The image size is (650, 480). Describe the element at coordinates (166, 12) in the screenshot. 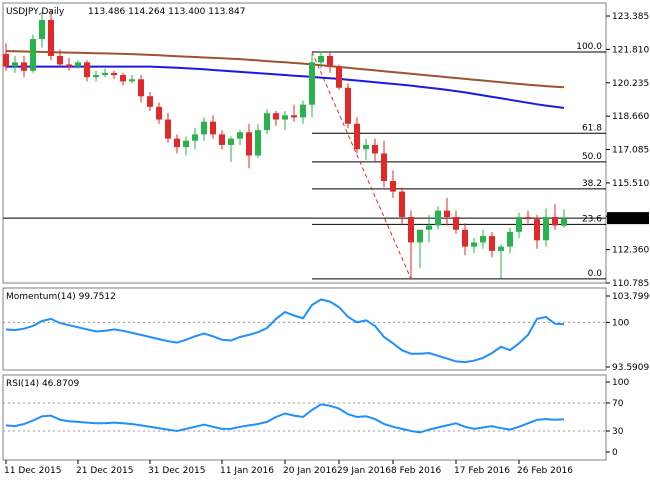

I see `ohlc-values: 113.486 114.264 113.400 113.847` at that location.